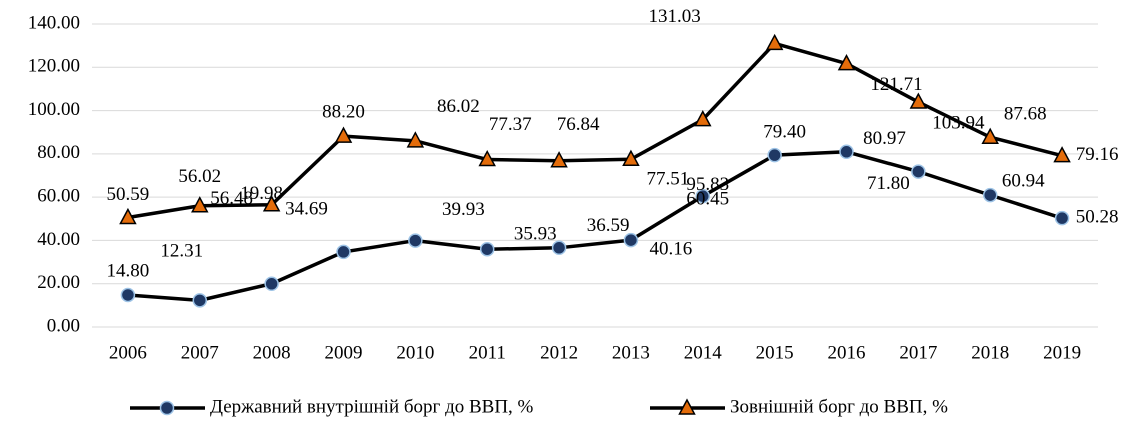  I want to click on y-tick-label: 40.00, so click(58, 239).